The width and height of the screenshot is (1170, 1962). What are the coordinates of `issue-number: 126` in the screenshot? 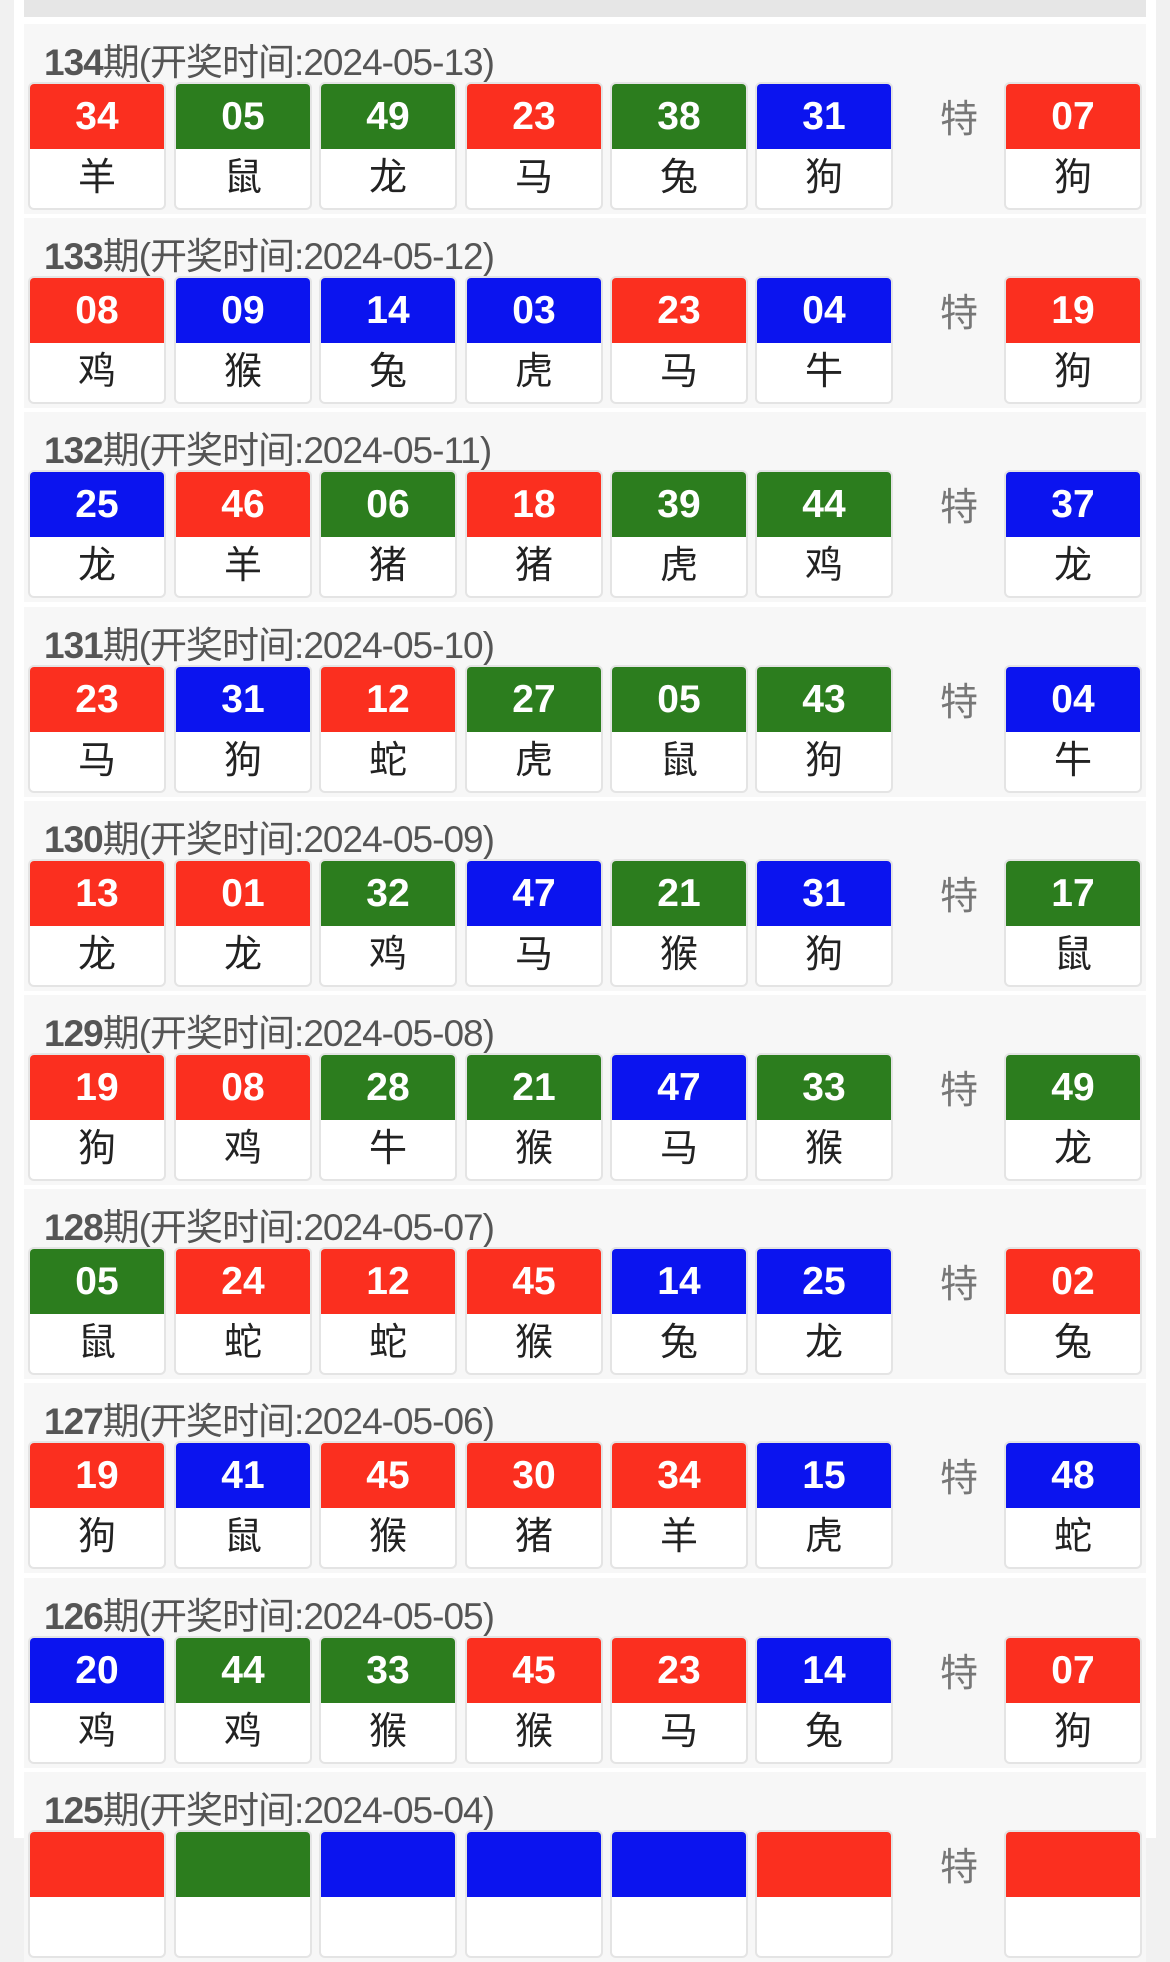 It's located at (74, 1616).